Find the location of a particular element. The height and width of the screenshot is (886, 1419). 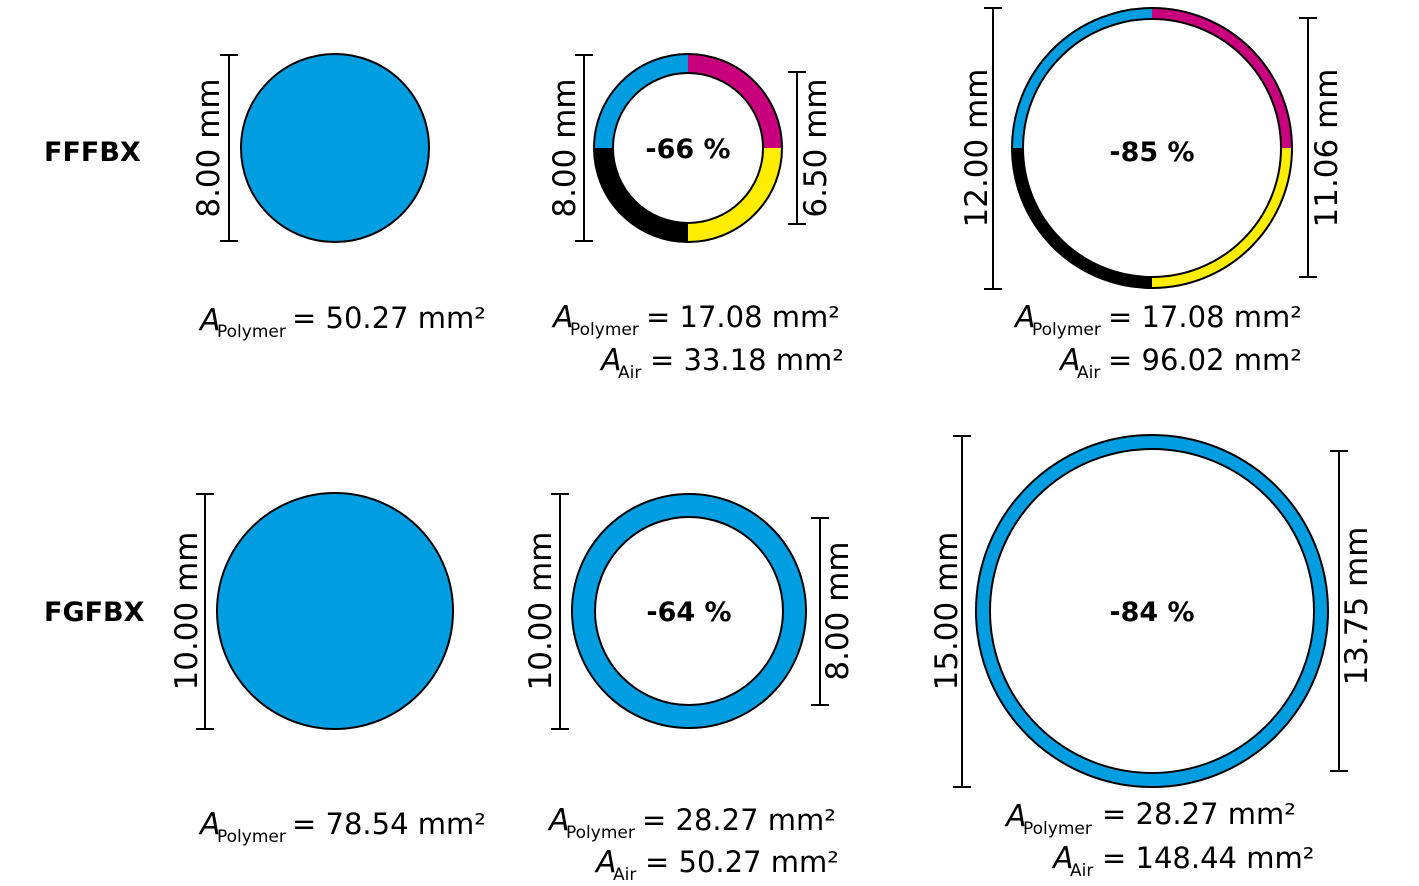

solid-filament-fgfbx: 10.00 mm is located at coordinates (311, 611).